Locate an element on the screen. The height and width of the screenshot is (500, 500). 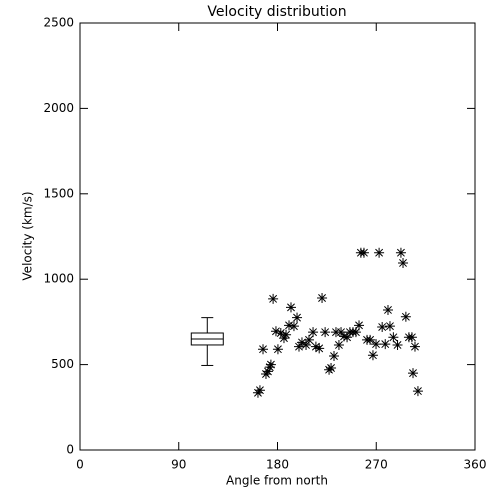
x-tick-label: 270 is located at coordinates (376, 465).